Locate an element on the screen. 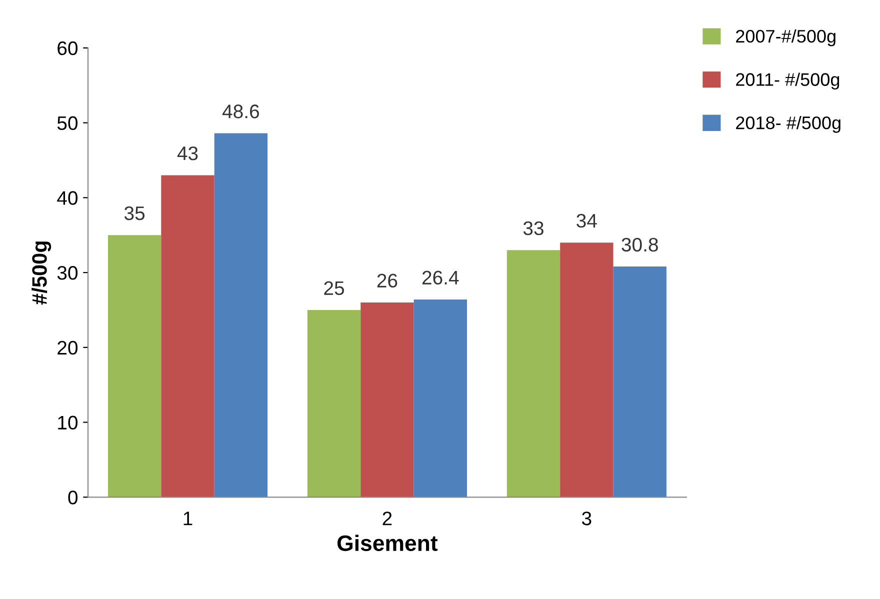 The height and width of the screenshot is (599, 880). x-tick-label: 1 is located at coordinates (188, 519).